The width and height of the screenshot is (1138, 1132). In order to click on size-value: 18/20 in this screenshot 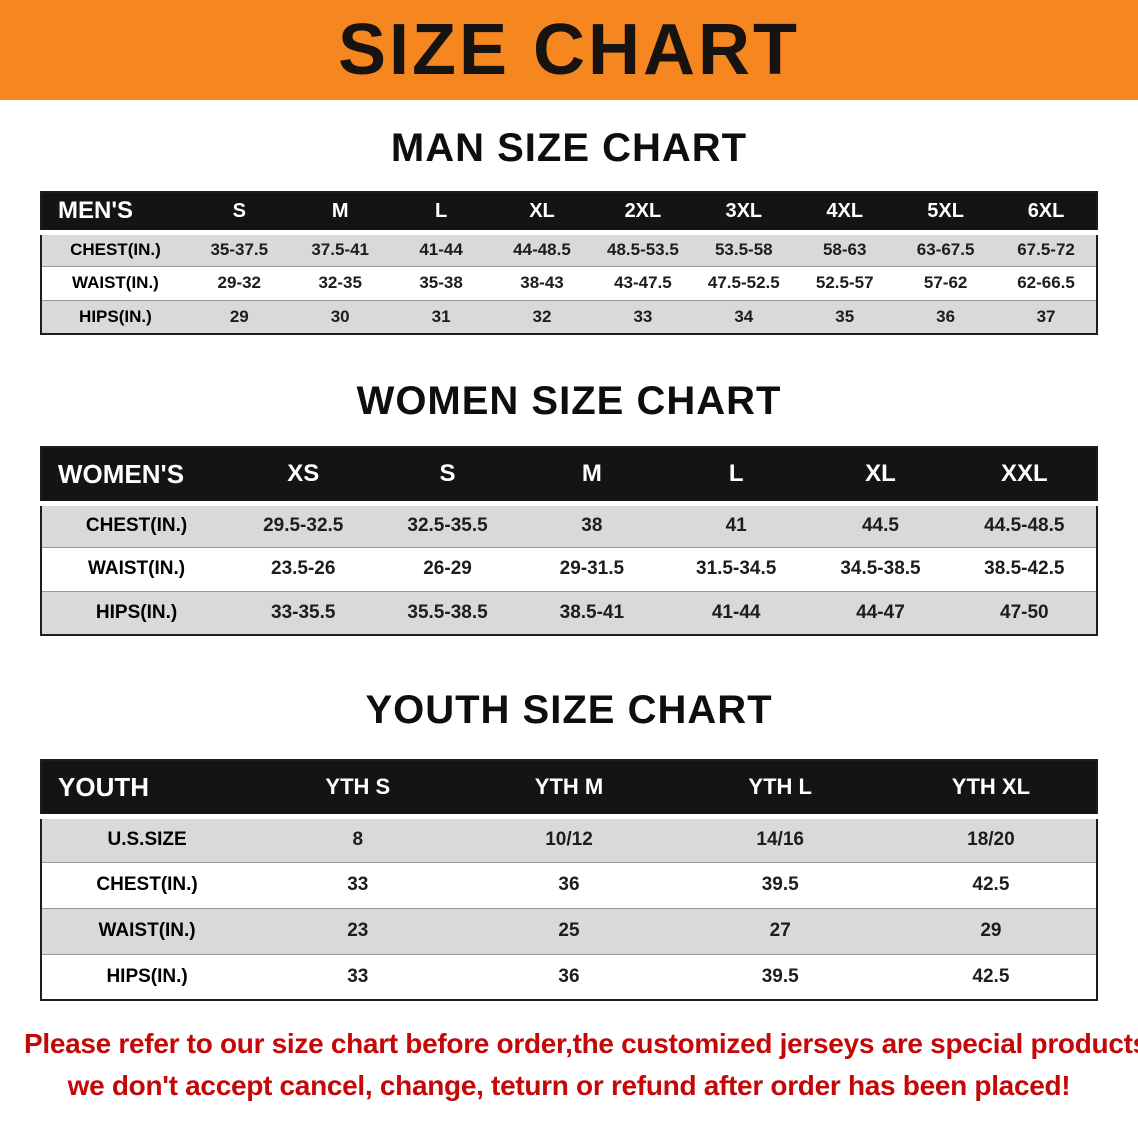, I will do `click(991, 839)`.